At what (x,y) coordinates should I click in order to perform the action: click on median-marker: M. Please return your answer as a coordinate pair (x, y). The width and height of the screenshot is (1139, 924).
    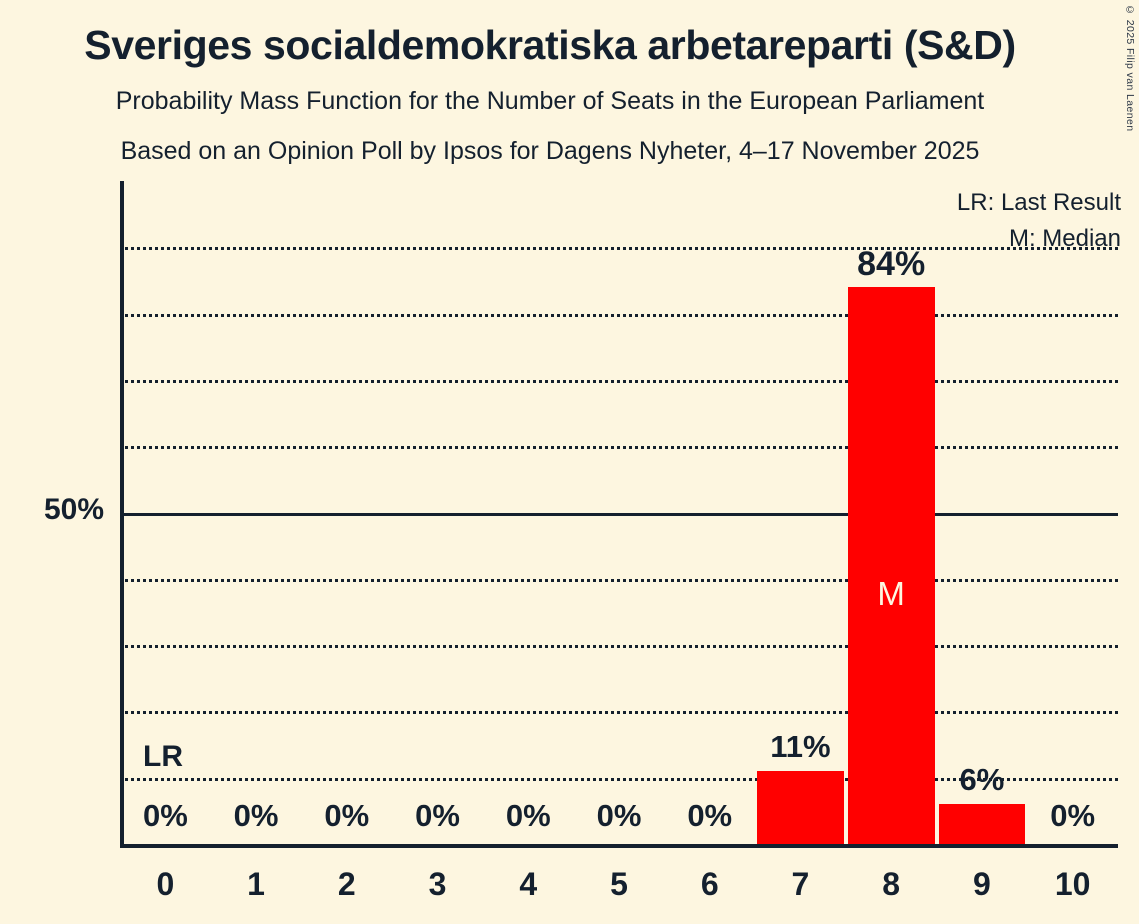
    Looking at the image, I should click on (891, 594).